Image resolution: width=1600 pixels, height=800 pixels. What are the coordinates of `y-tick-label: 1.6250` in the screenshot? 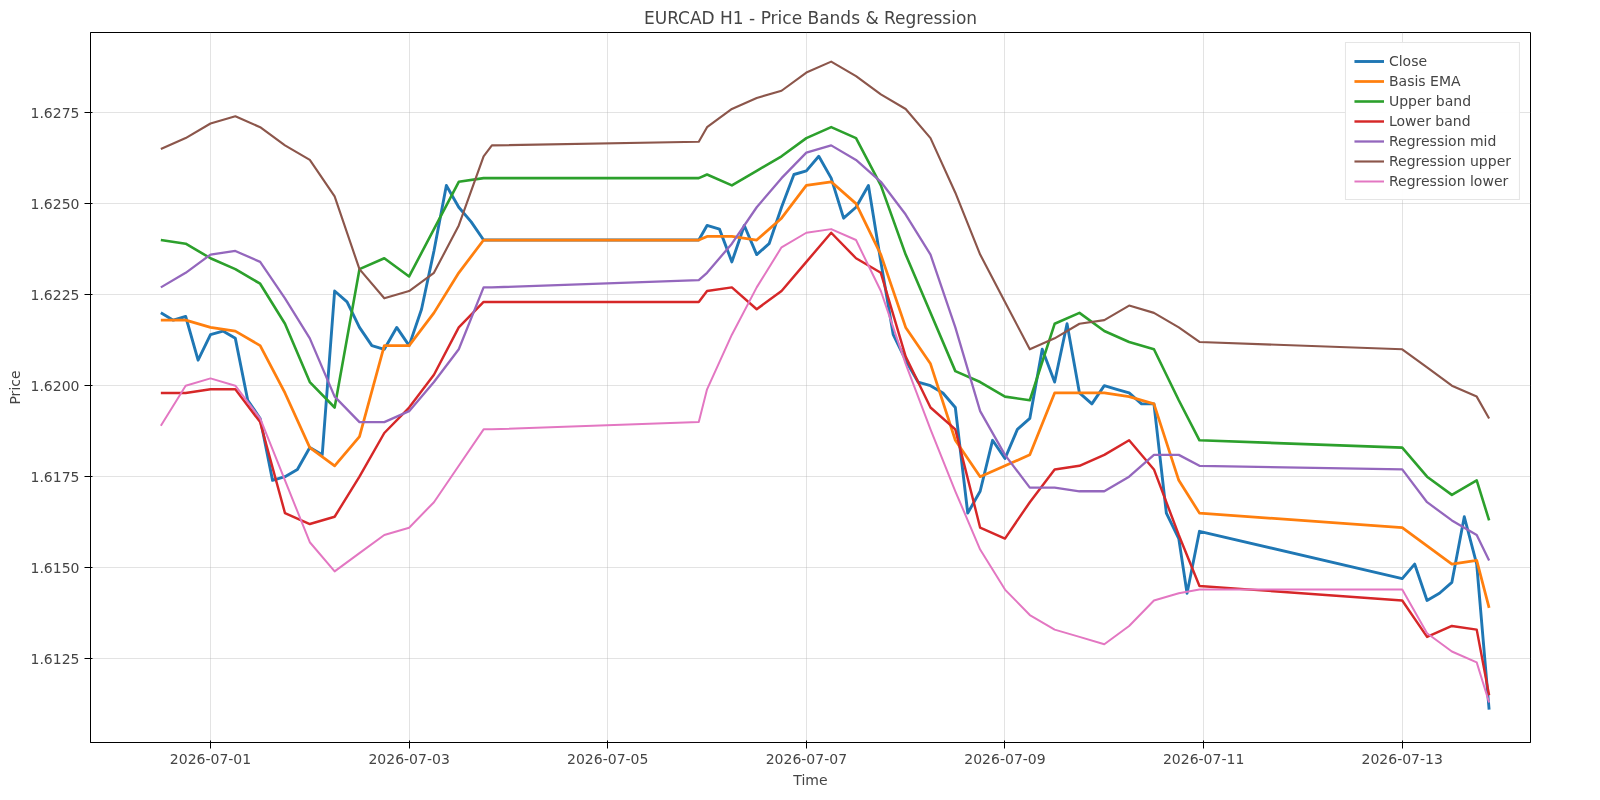 It's located at (55, 203).